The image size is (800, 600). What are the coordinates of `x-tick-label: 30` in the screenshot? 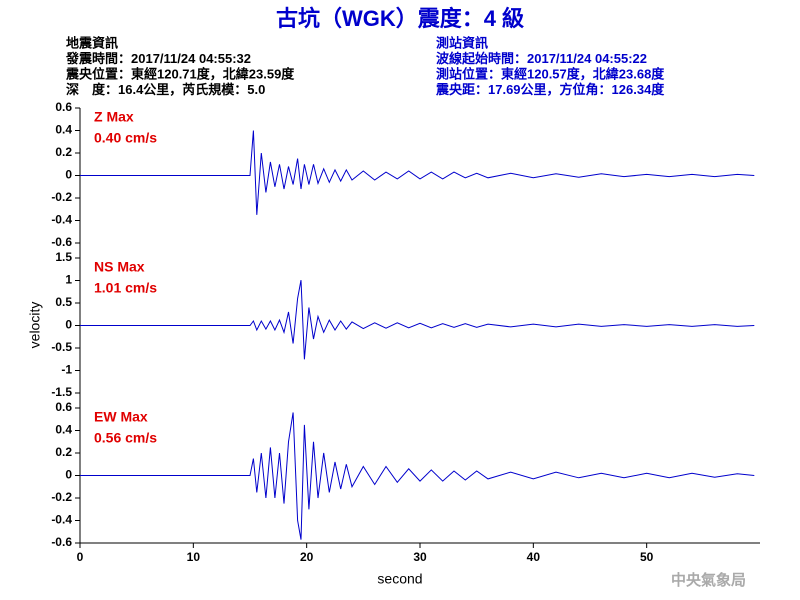 It's located at (420, 557).